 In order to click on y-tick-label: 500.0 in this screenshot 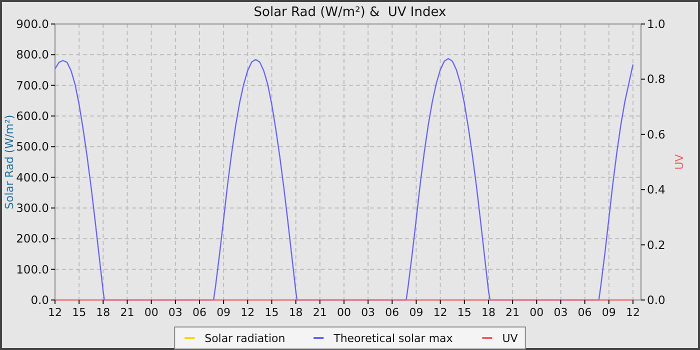, I will do `click(32, 147)`.